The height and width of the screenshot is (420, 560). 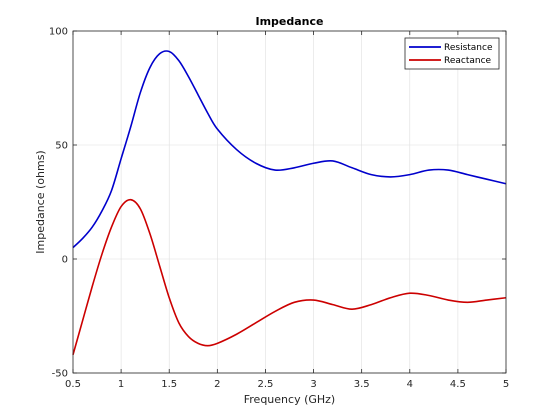 I want to click on chart-title: Impedance, so click(x=290, y=21).